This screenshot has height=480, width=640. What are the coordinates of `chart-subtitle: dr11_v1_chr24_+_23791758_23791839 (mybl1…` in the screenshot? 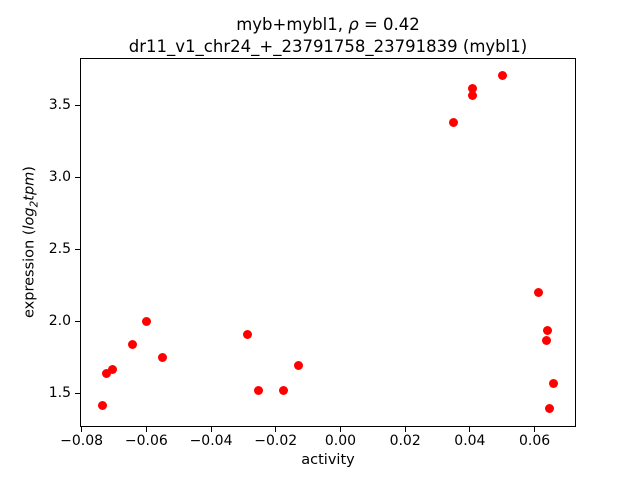 It's located at (328, 46).